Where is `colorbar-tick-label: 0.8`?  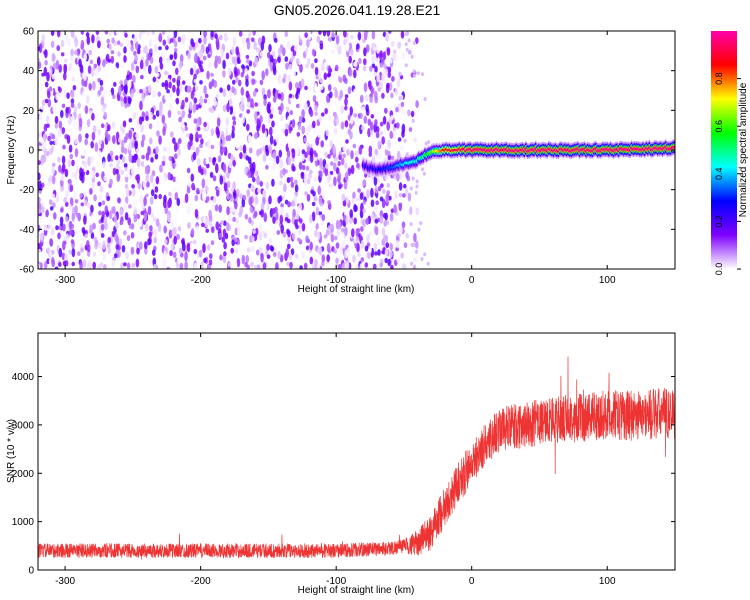
colorbar-tick-label: 0.8 is located at coordinates (719, 78).